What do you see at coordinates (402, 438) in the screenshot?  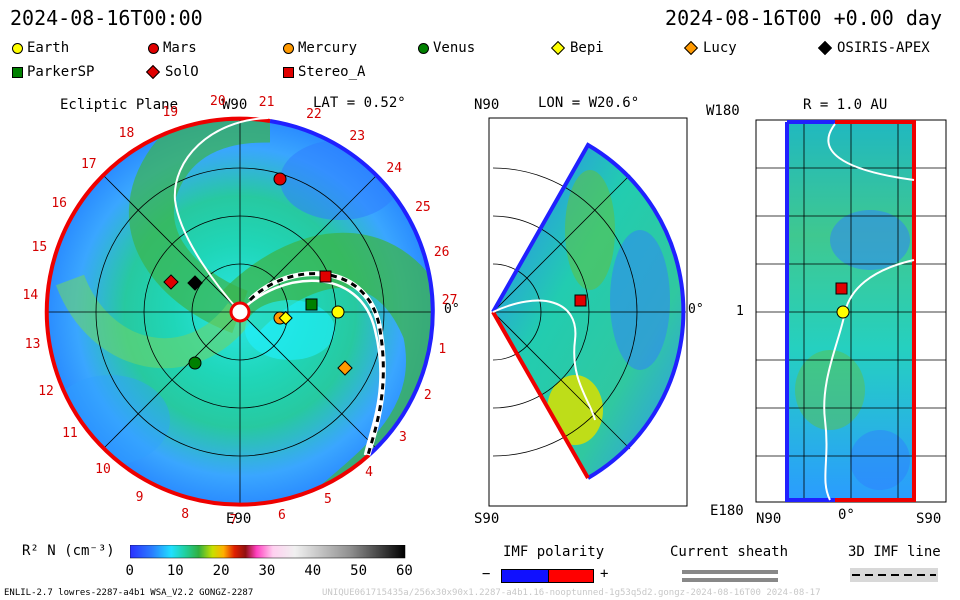 I see `carrington-tick-label: 3` at bounding box center [402, 438].